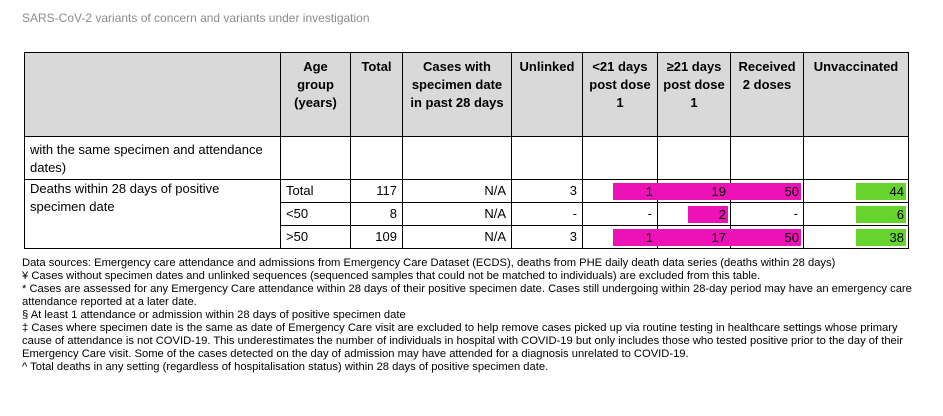  What do you see at coordinates (376, 237) in the screenshot?
I see `total-cell: 109` at bounding box center [376, 237].